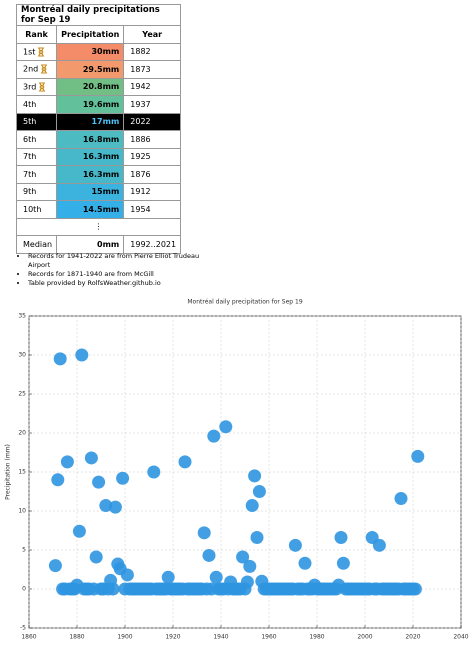  Describe the element at coordinates (24, 589) in the screenshot. I see `y-tick-label: 0` at that location.